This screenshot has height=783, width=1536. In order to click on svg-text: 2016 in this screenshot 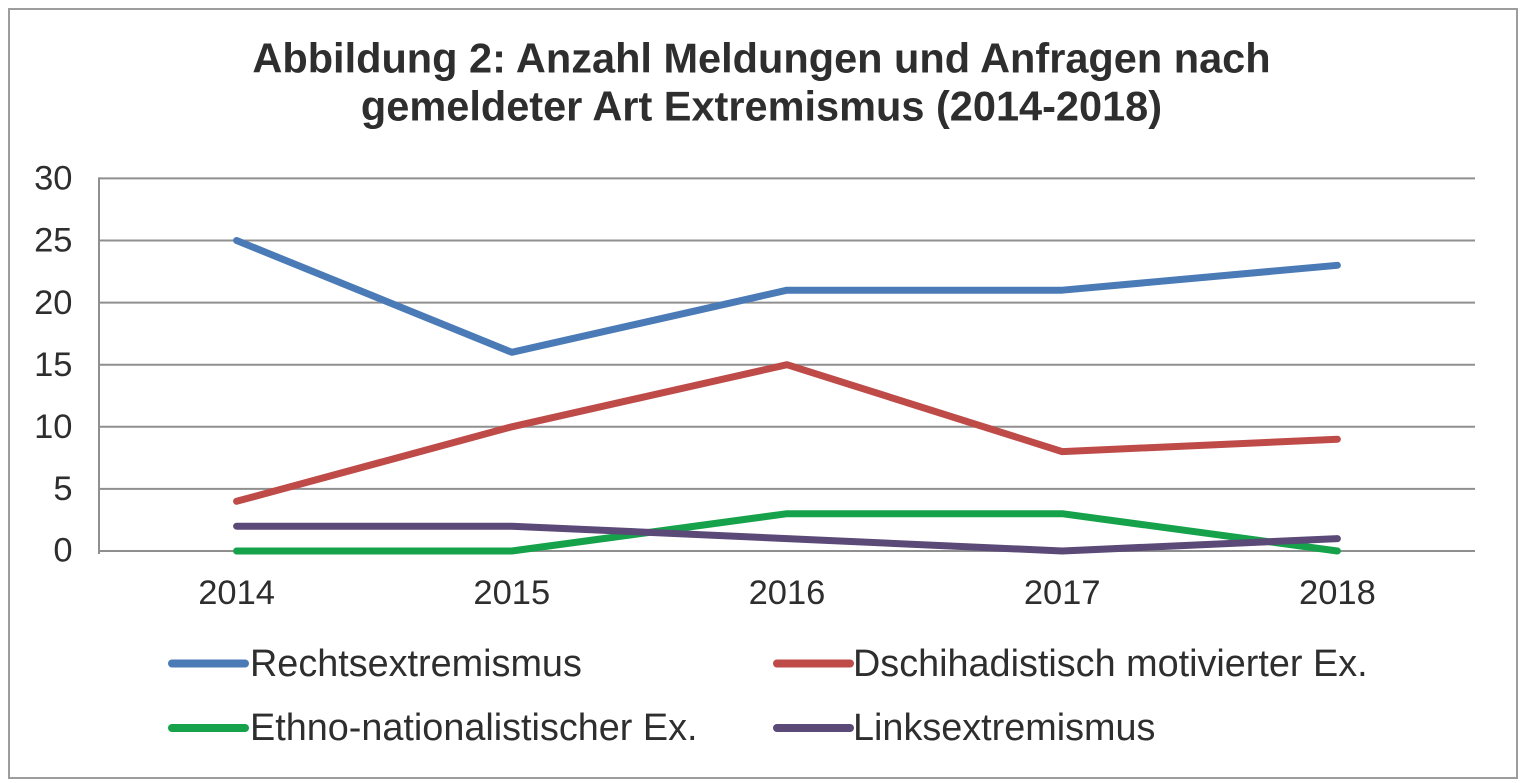, I will do `click(787, 593)`.